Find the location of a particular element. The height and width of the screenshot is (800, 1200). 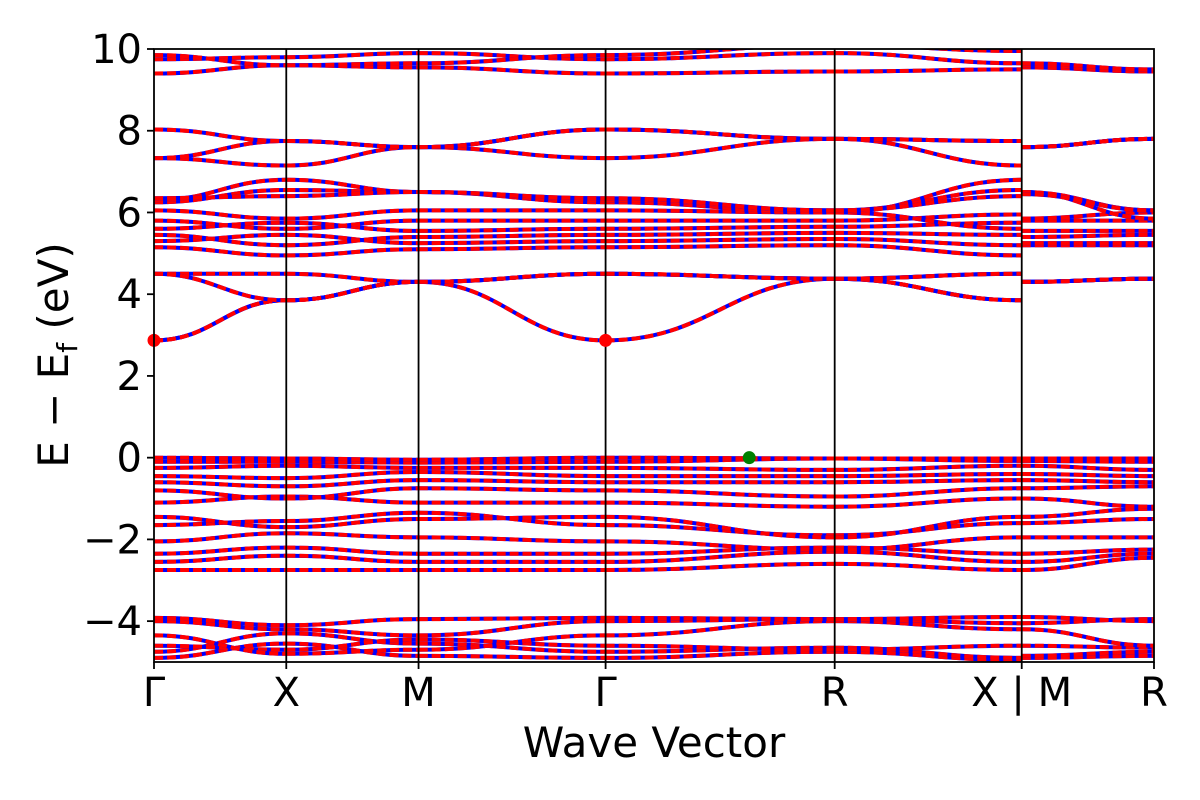

x-tick-label: X is located at coordinates (286, 693).